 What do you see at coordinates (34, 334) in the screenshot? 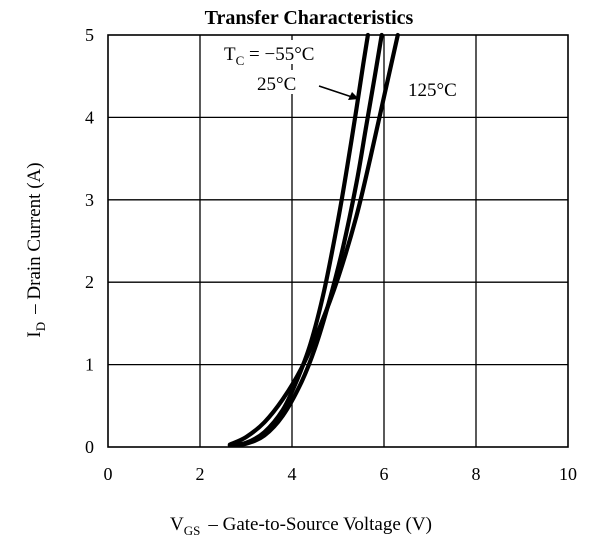
I see `y-axis-symbol: I` at bounding box center [34, 334].